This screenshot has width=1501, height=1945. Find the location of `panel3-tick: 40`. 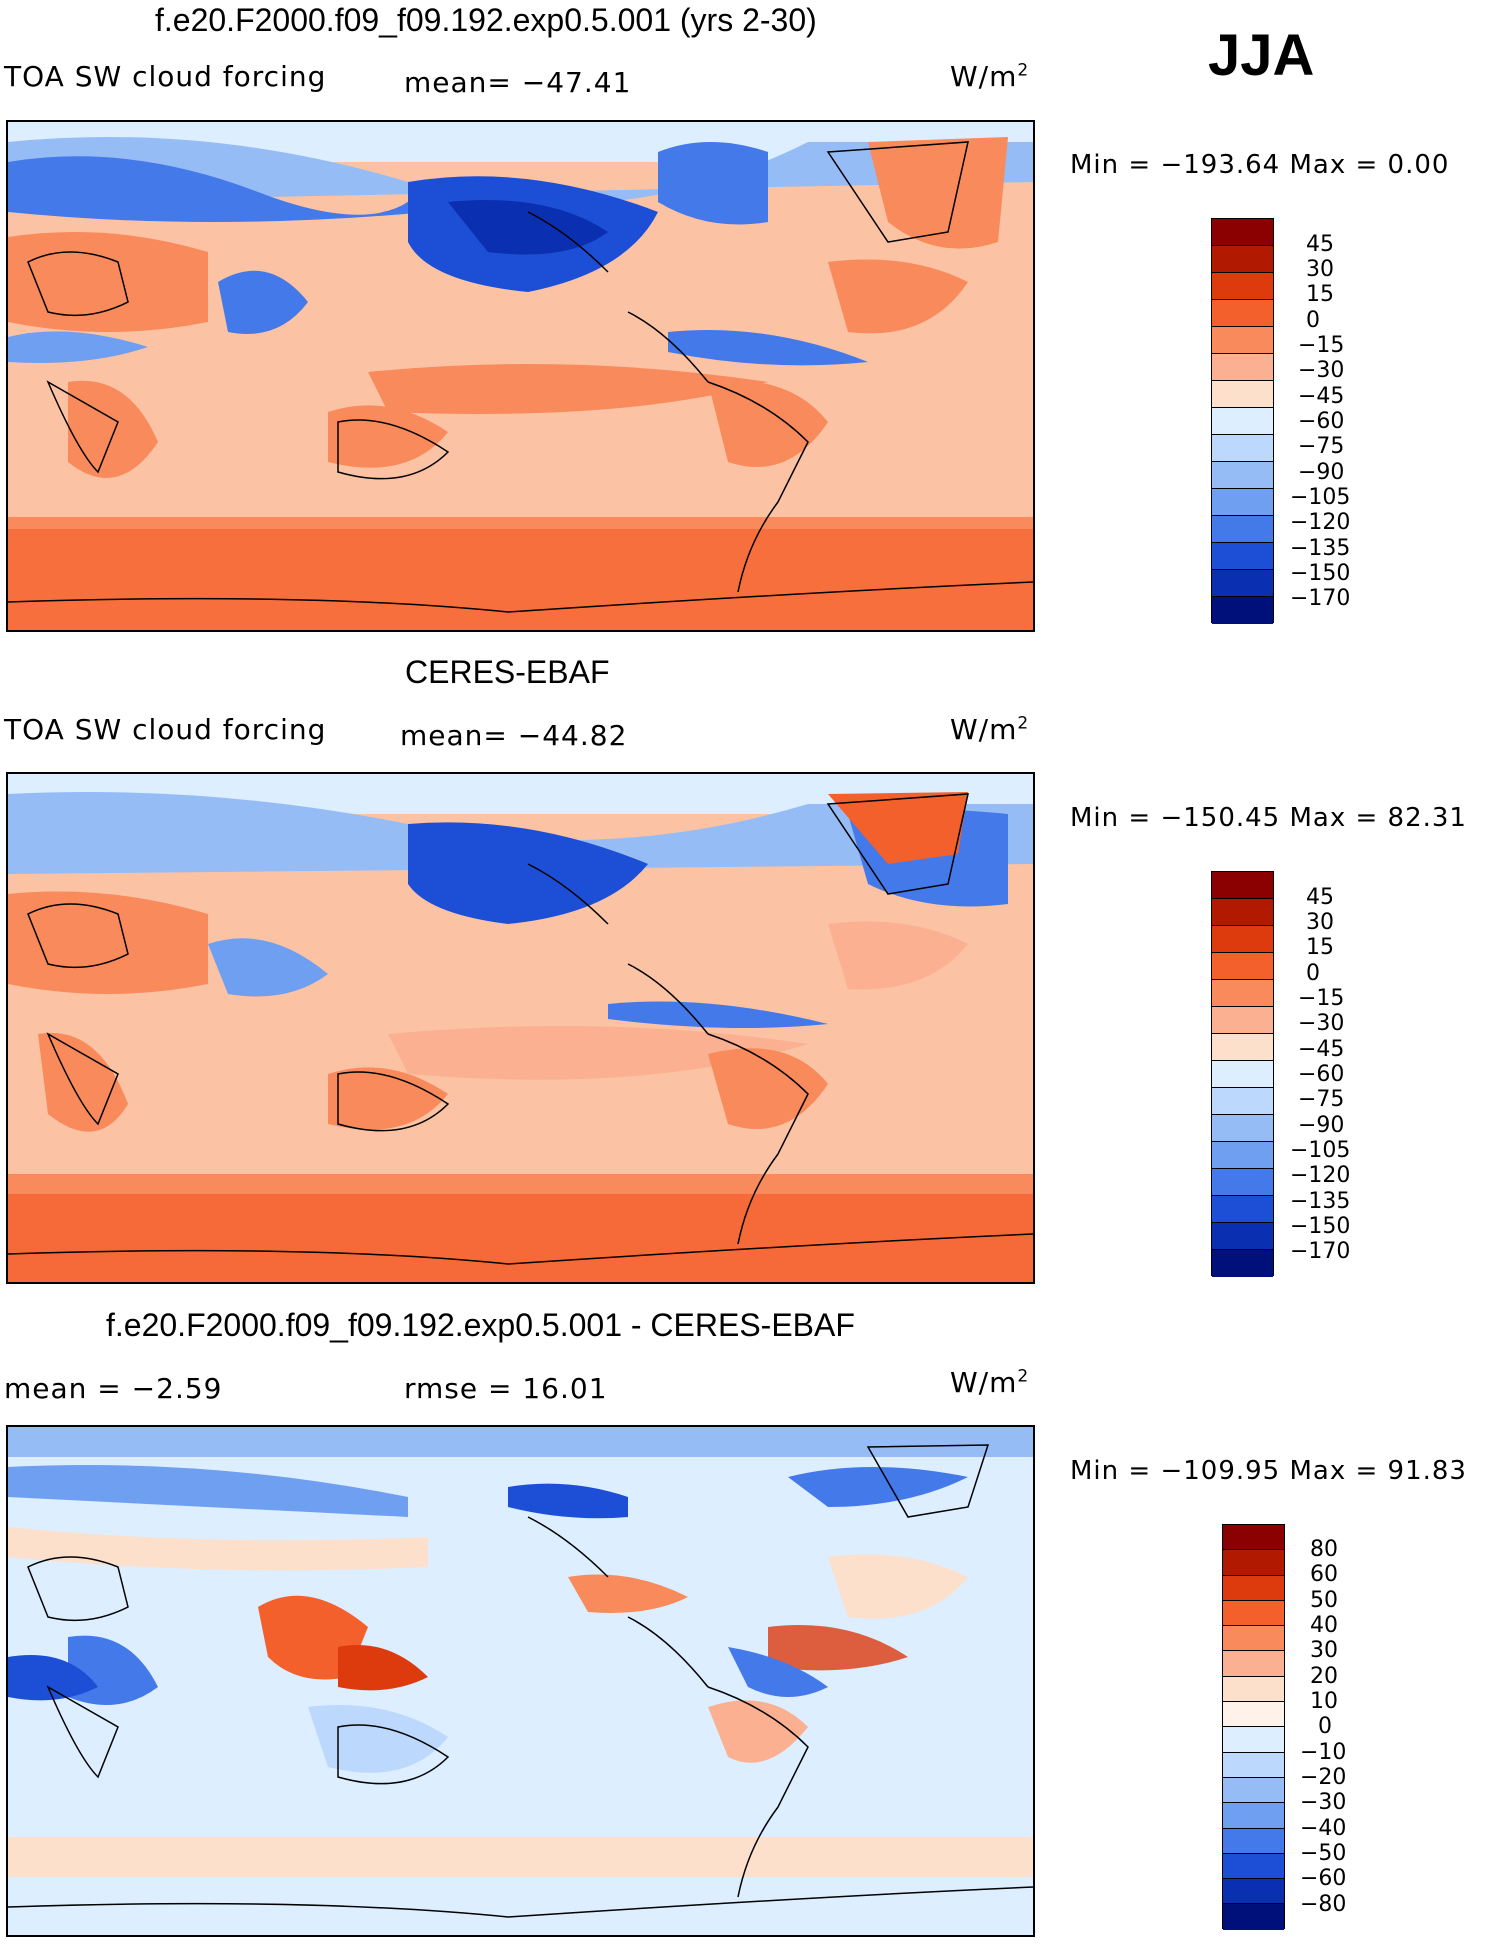

panel3-tick: 40 is located at coordinates (1324, 1625).